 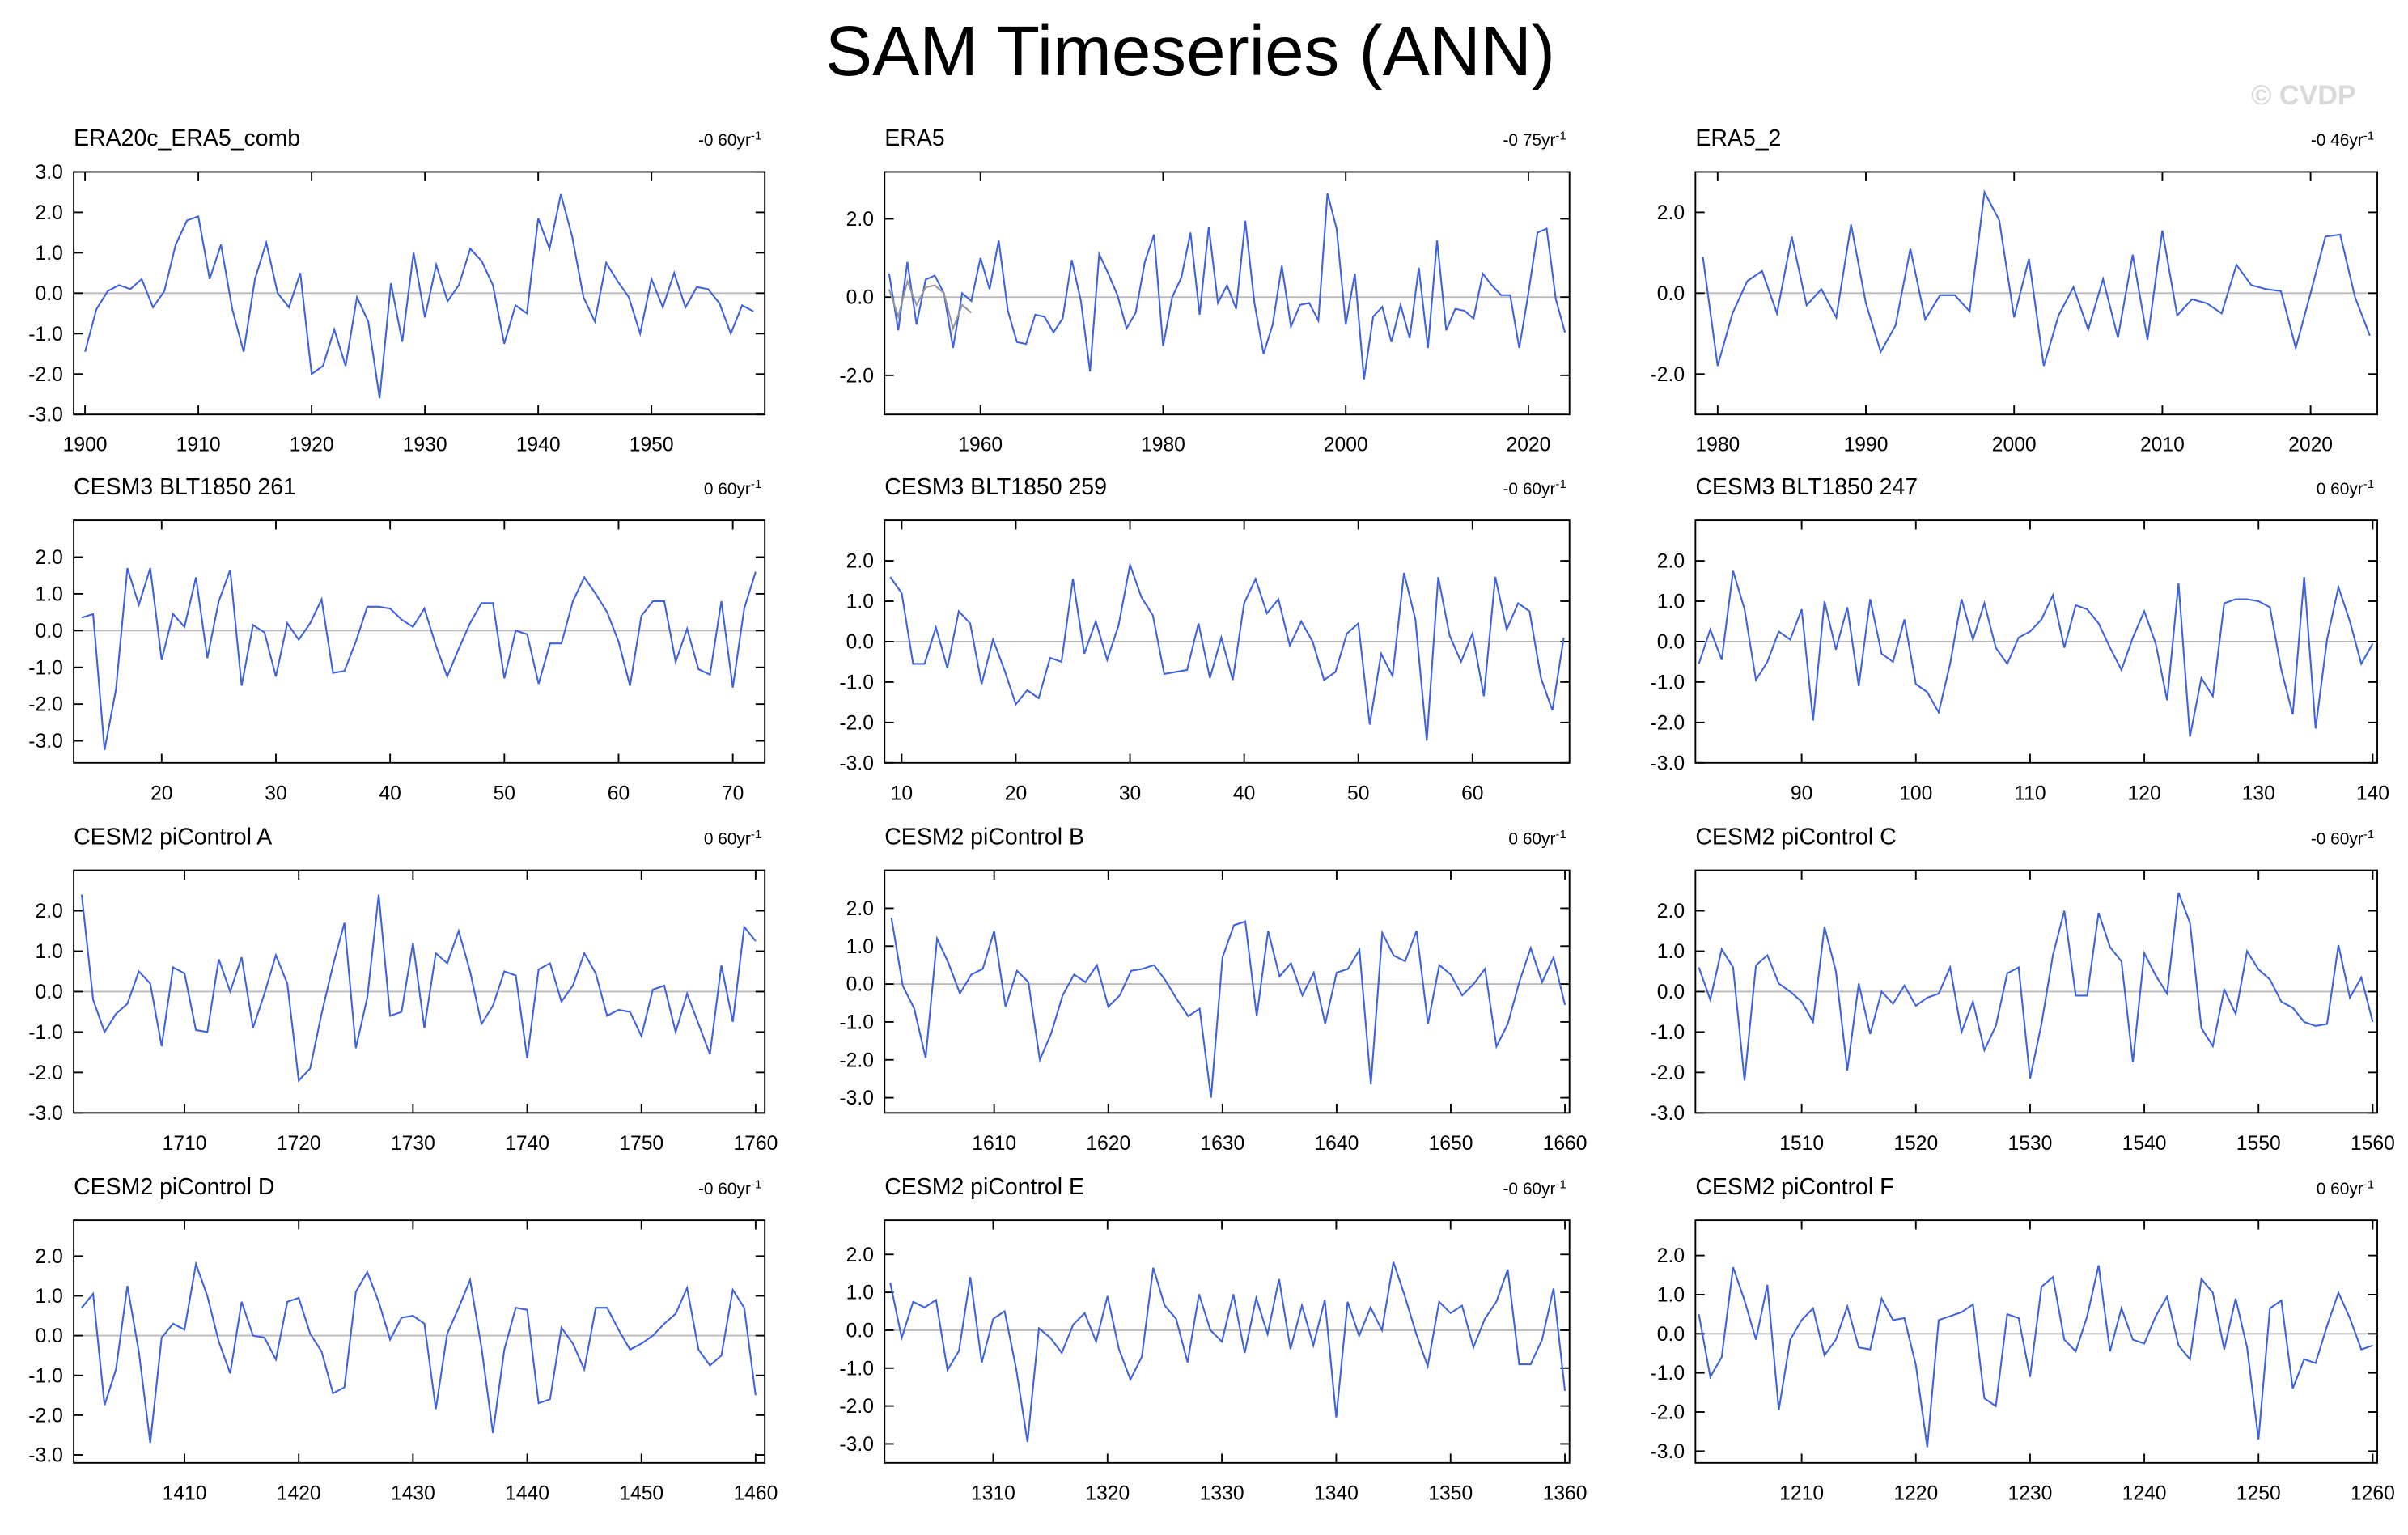 I want to click on panel-title: CESM2 piControl D, so click(x=174, y=1187).